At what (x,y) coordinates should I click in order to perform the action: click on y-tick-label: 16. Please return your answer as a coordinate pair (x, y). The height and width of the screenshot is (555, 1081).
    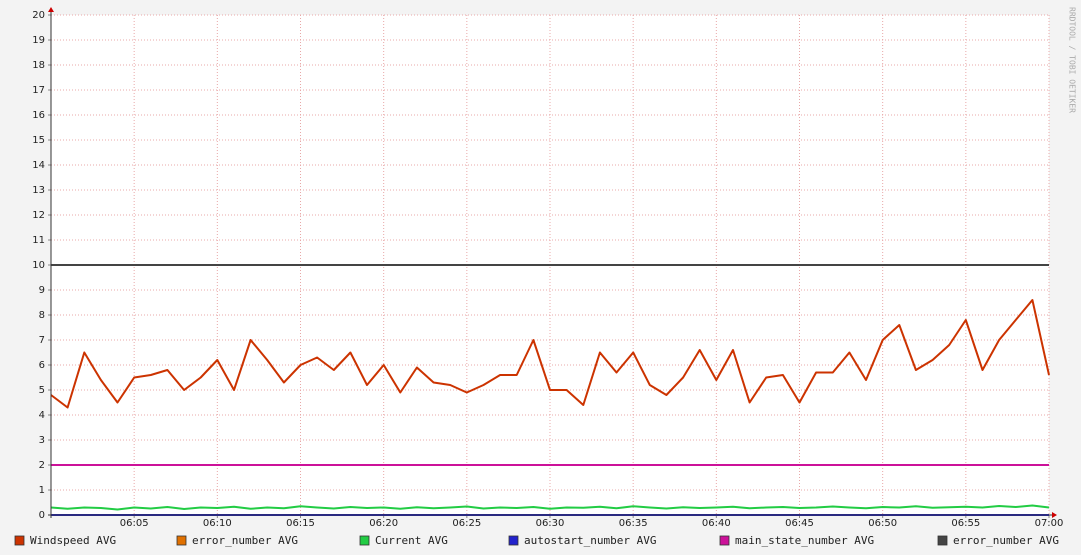
    Looking at the image, I should click on (38, 115).